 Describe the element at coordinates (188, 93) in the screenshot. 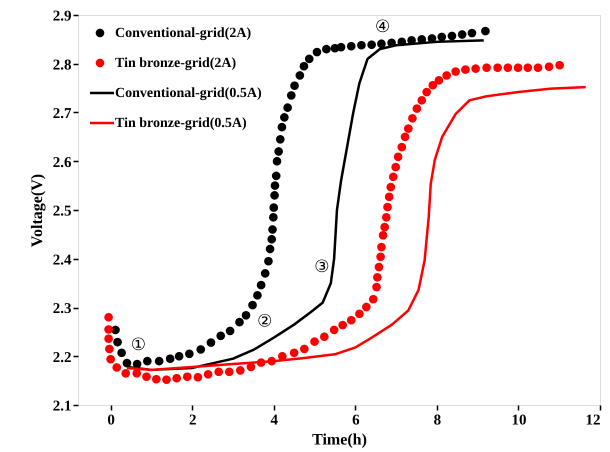

I see `legend-label: Conventional-grid(0.5A)` at that location.